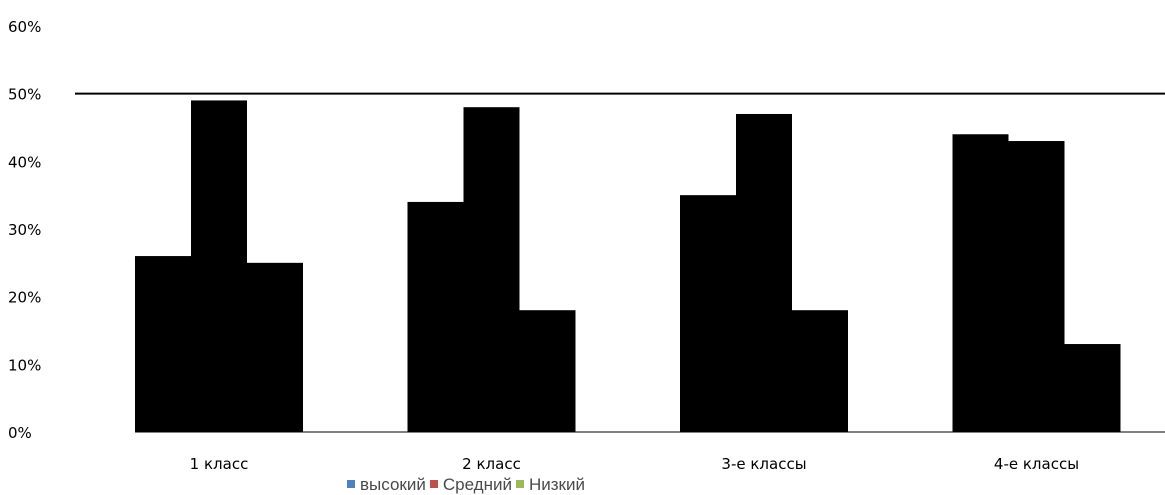  I want to click on y-tick-label: 30%, so click(24, 230).